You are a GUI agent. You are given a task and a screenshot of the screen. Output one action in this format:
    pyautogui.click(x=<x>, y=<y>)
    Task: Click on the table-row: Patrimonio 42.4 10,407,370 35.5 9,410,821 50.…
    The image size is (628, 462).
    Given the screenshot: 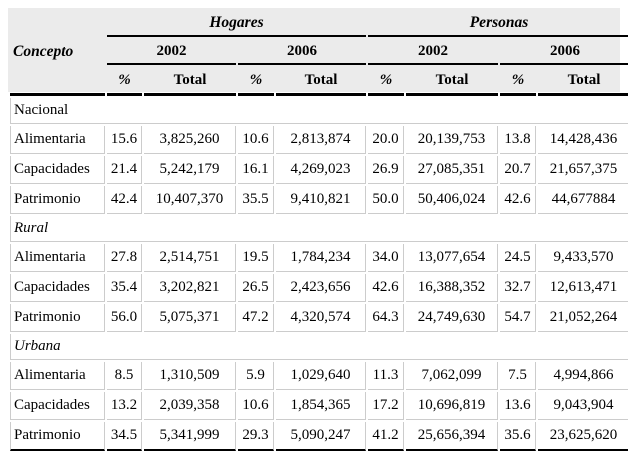 What is the action you would take?
    pyautogui.click(x=319, y=200)
    